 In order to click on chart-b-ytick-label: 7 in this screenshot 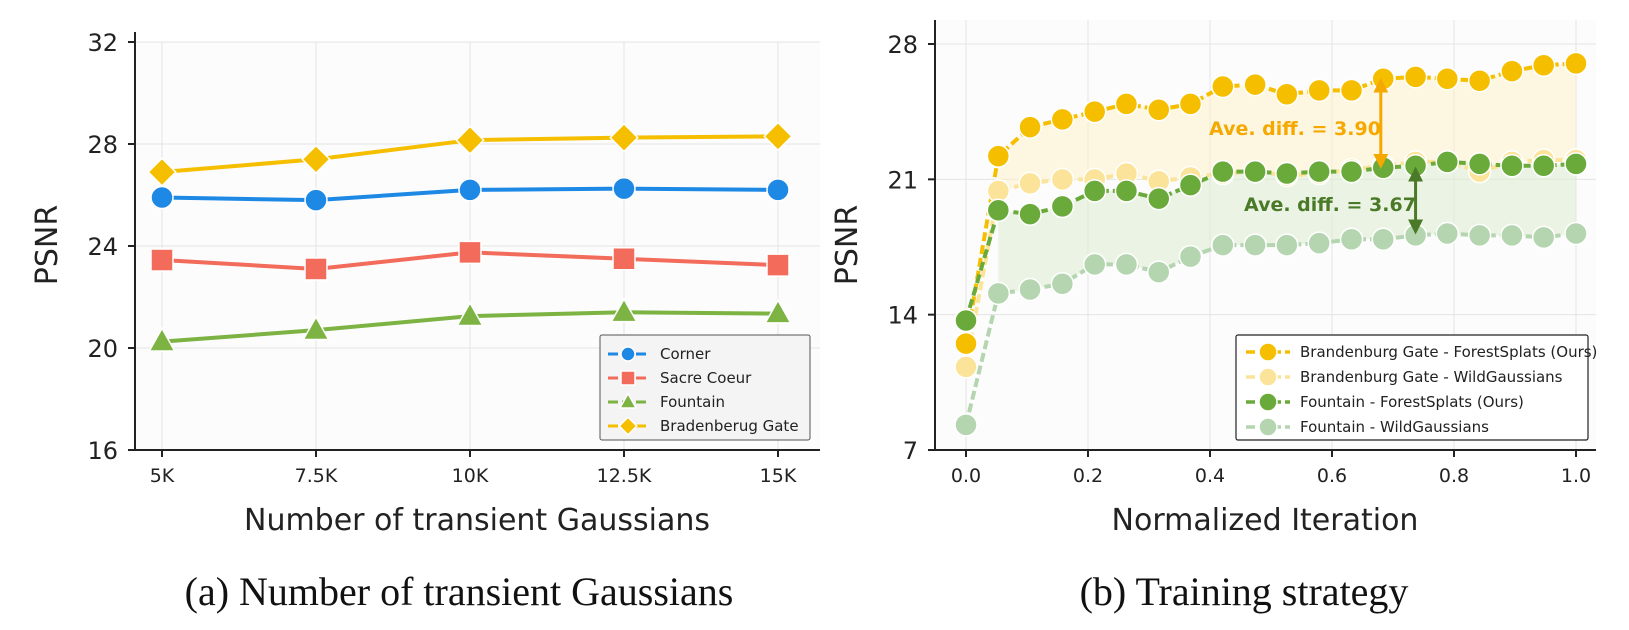, I will do `click(910, 451)`.